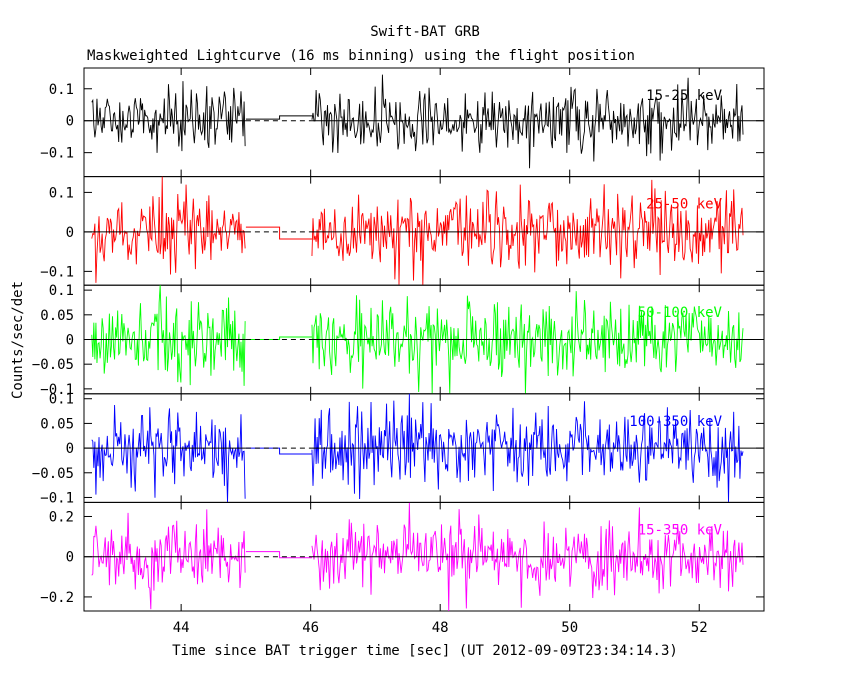  Describe the element at coordinates (53, 365) in the screenshot. I see `y-tick-label-3-1: −0.05` at that location.